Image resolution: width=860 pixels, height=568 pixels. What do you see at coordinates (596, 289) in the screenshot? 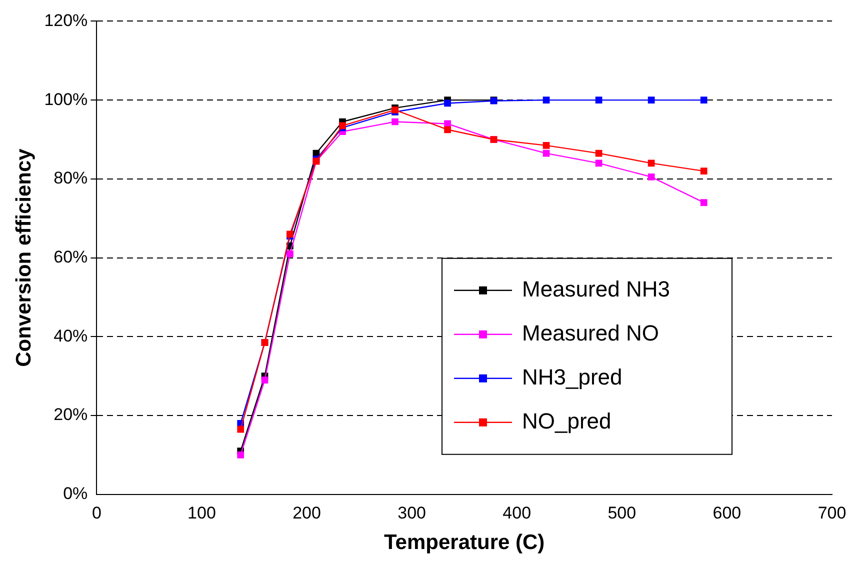
I see `legend-label: Measured NH3` at bounding box center [596, 289].